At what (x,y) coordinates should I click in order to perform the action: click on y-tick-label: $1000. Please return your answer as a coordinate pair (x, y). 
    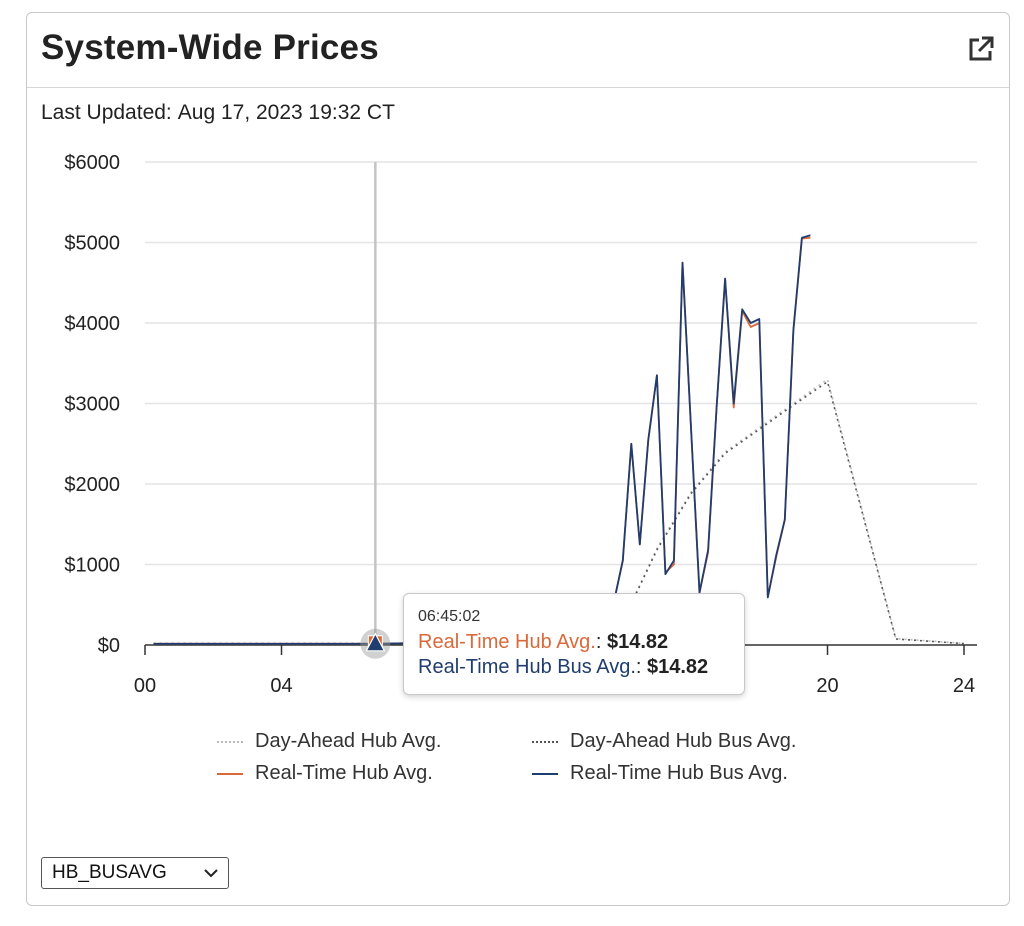
    Looking at the image, I should click on (92, 566).